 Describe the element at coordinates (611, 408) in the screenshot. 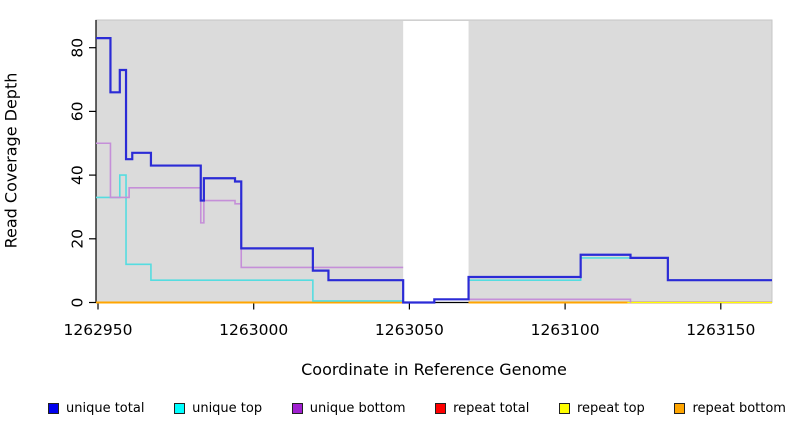

I see `legend-label: repeat top` at that location.